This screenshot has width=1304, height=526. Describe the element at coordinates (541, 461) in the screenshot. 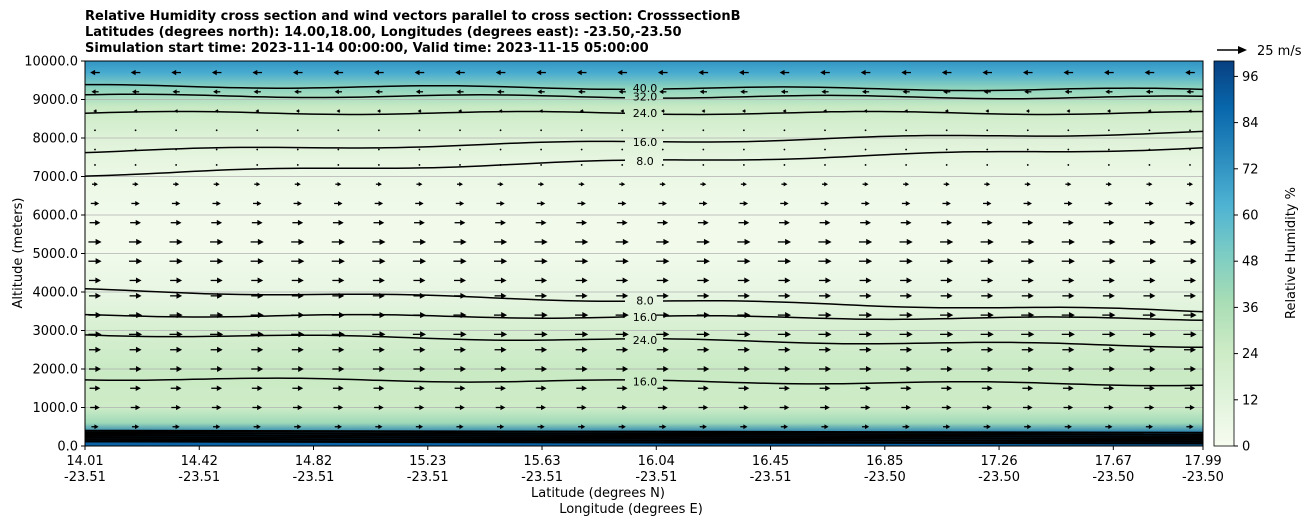

I see `x-tick-label-latitude: 15.63` at that location.